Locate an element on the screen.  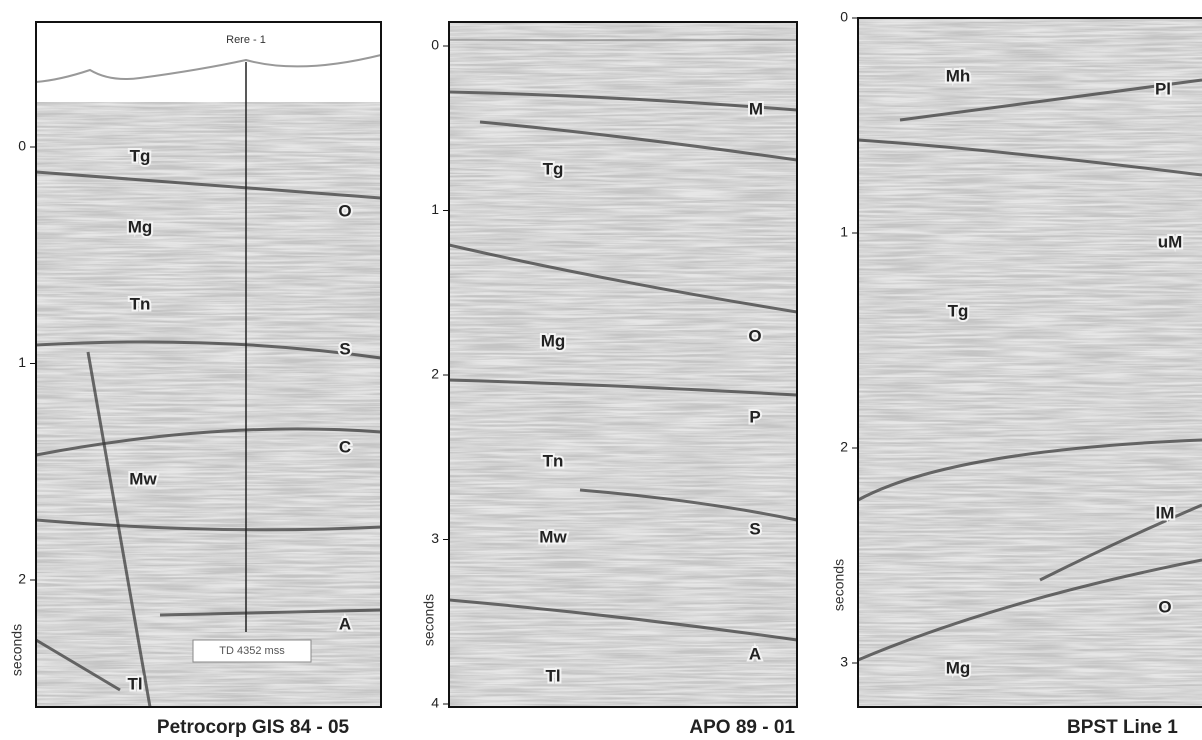
horizon-label: lM is located at coordinates (1165, 512).